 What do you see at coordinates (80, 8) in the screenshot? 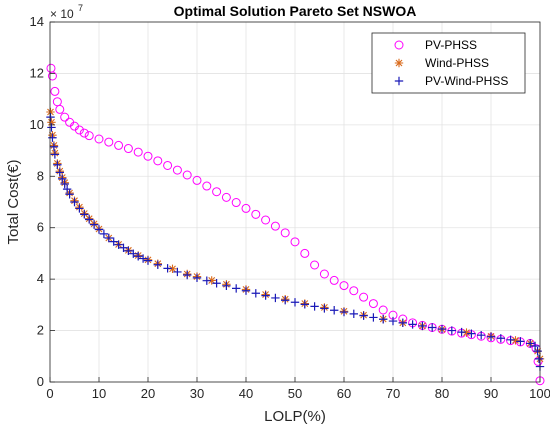
I see `y-exponent-power: 7` at bounding box center [80, 8].